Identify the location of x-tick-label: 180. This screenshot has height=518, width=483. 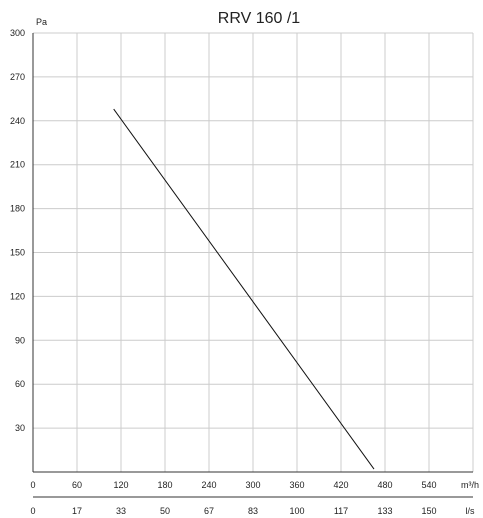
(164, 485).